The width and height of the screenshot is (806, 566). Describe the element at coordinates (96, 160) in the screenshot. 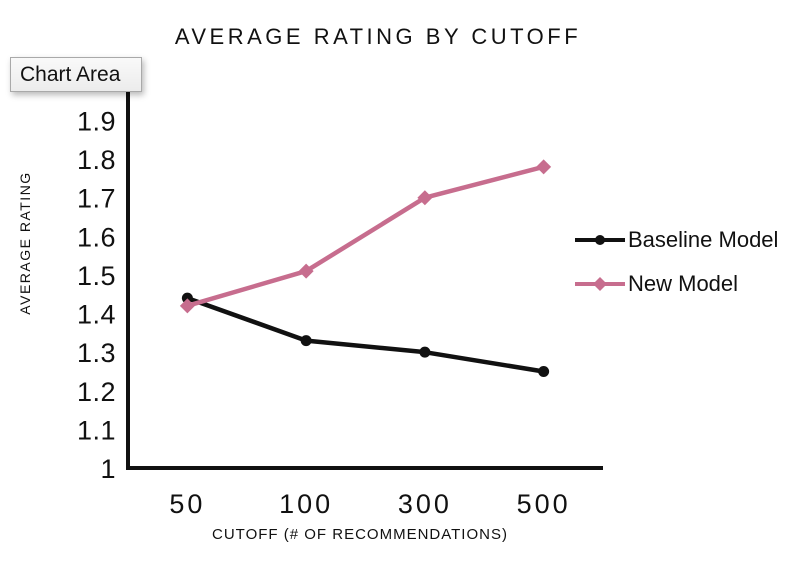

I see `y-tick-label: 1.8` at that location.